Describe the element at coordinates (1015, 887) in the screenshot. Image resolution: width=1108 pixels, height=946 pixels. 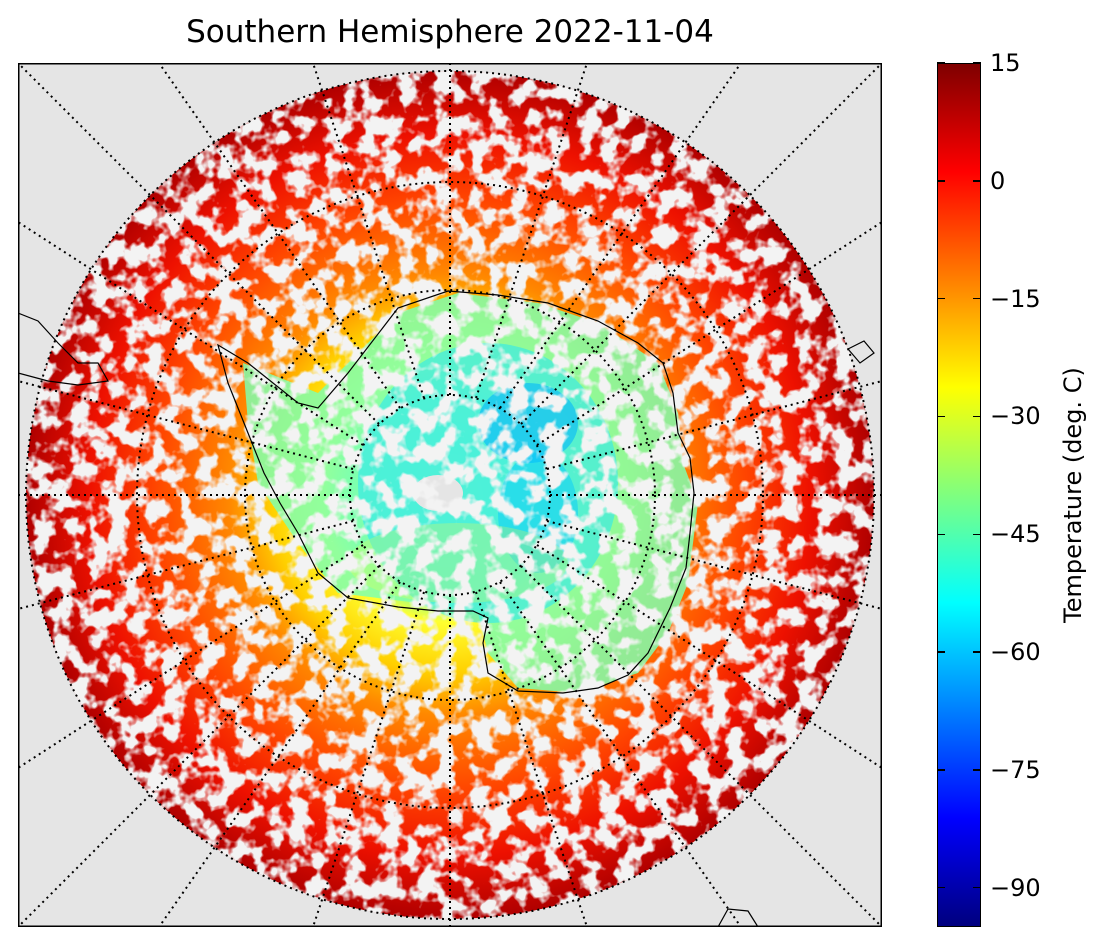
I see `colorbar-tick-label: −90` at that location.